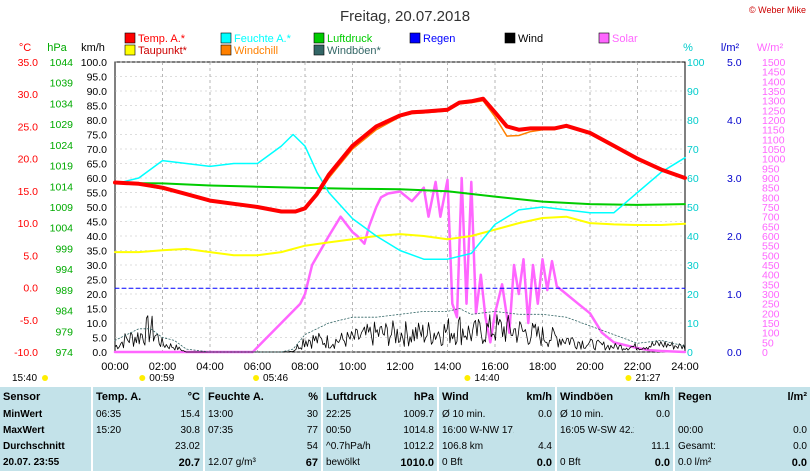  Describe the element at coordinates (693, 237) in the screenshot. I see `y-tick-label: 40` at that location.